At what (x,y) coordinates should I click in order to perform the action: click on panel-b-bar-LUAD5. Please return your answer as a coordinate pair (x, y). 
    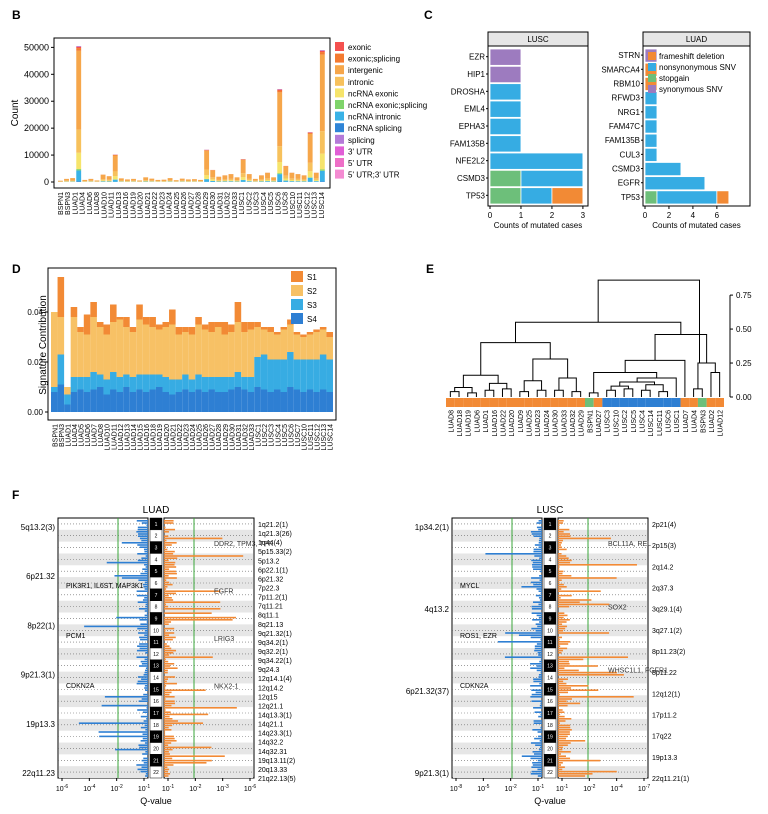
    Looking at the image, I should click on (85, 180).